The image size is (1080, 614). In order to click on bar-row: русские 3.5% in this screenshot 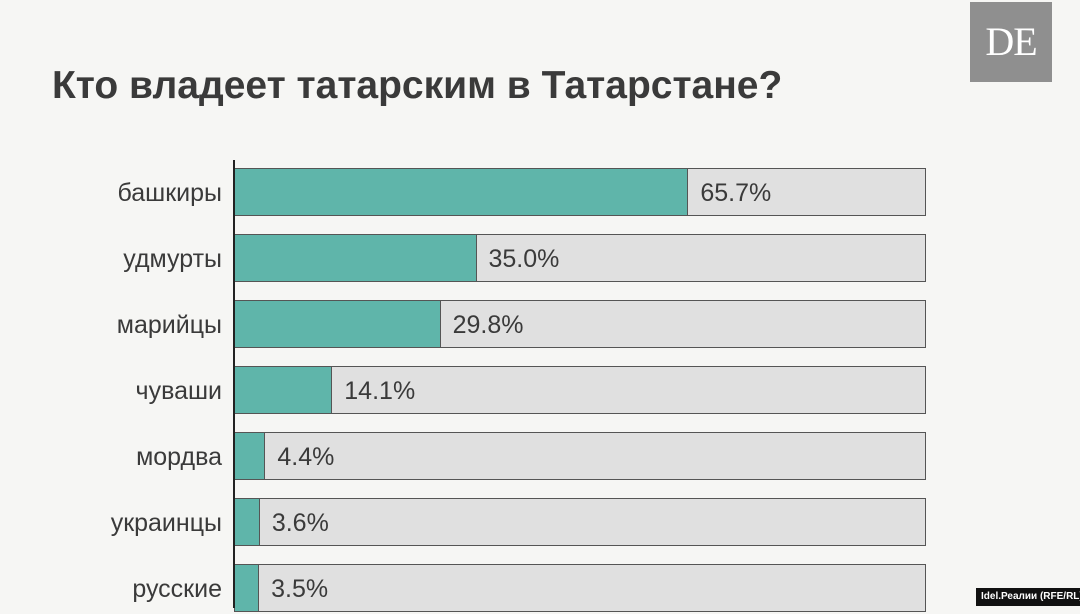, I will do `click(540, 588)`.